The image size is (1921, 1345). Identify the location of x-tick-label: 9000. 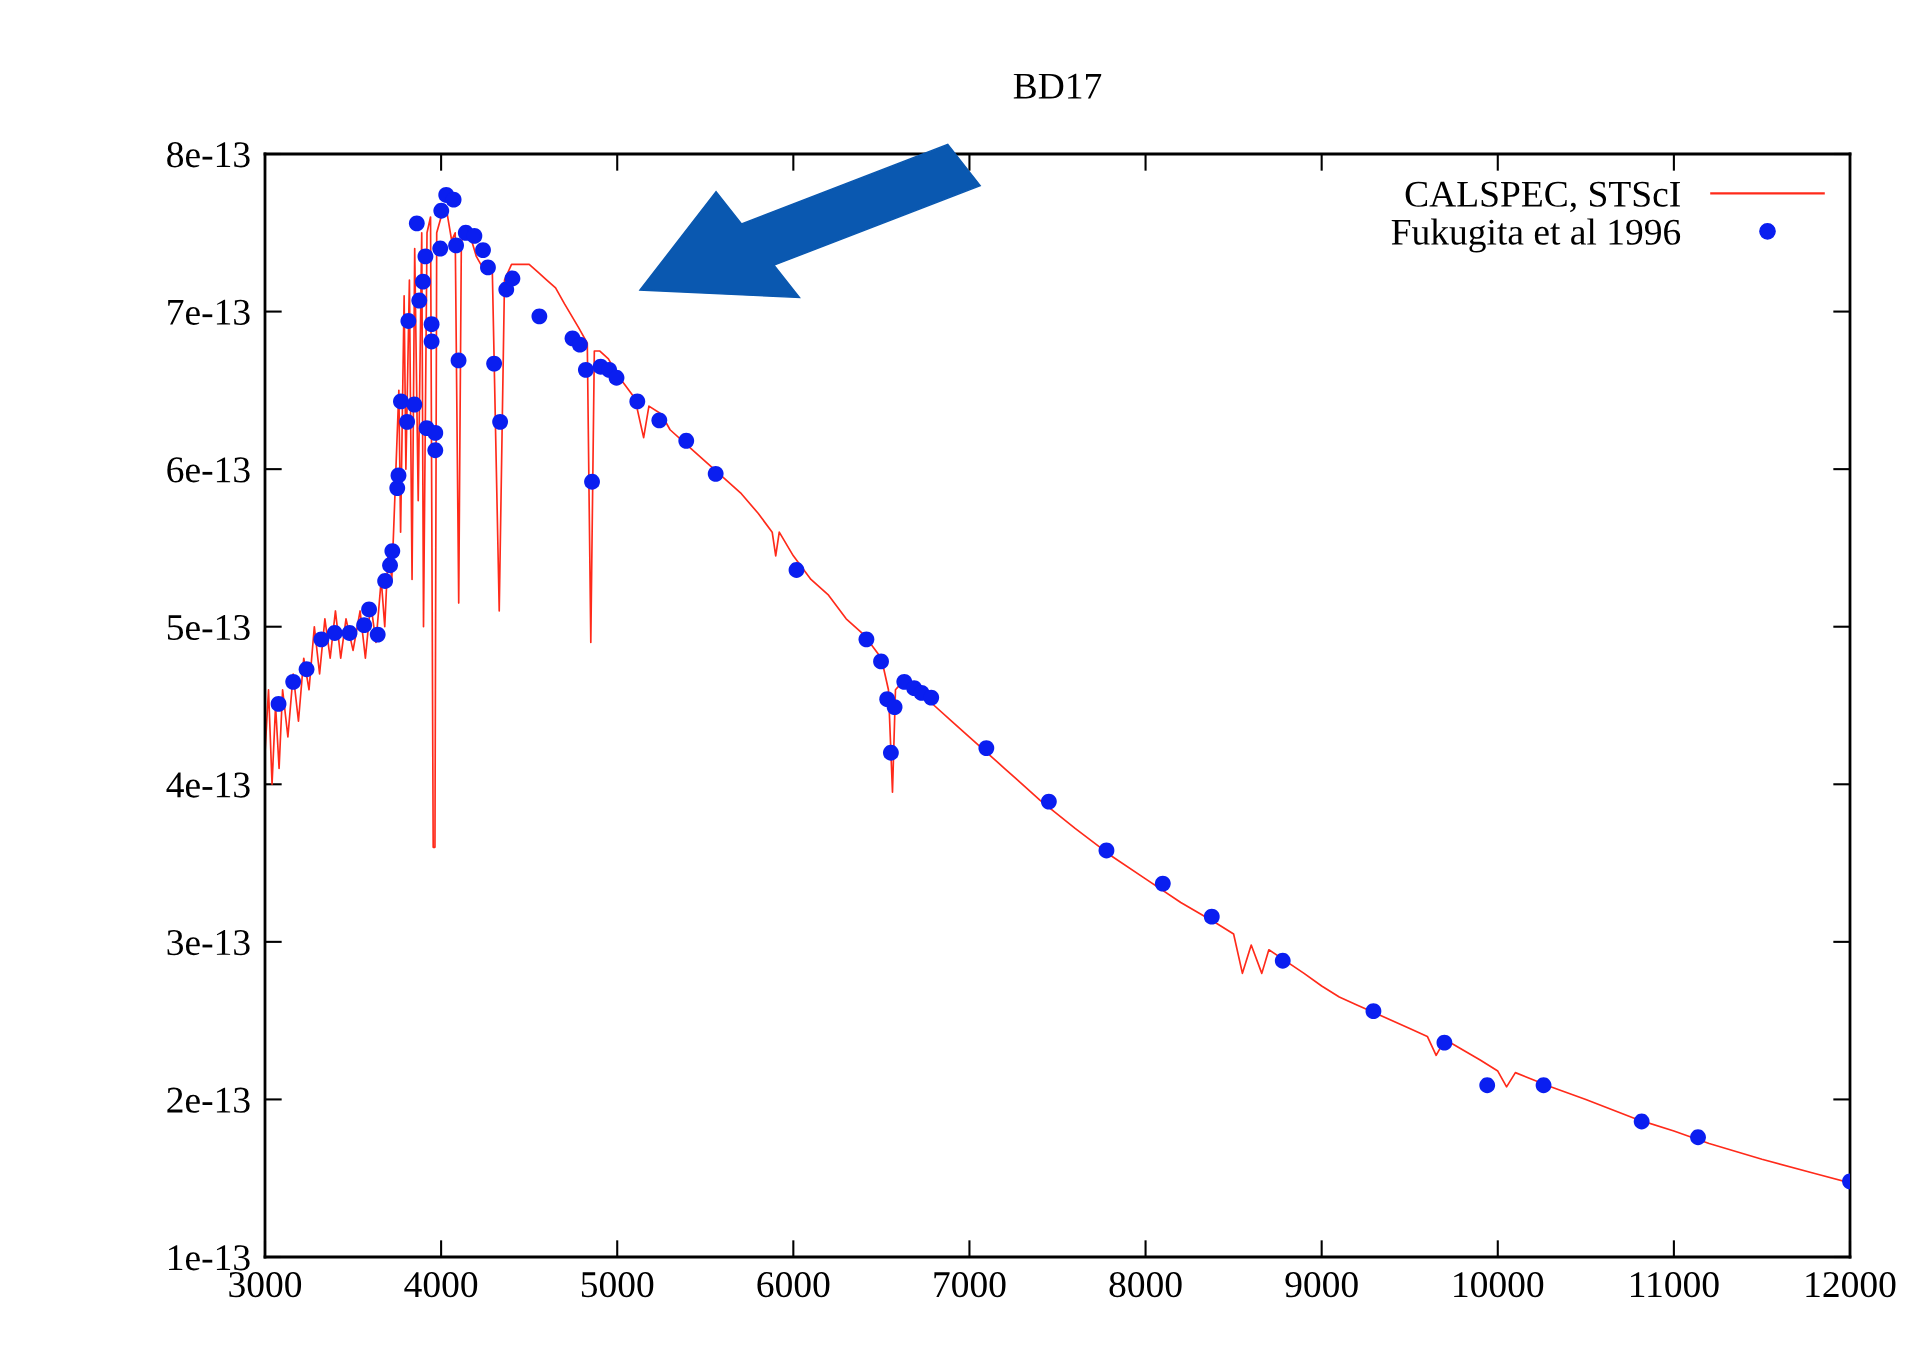
(1321, 1284).